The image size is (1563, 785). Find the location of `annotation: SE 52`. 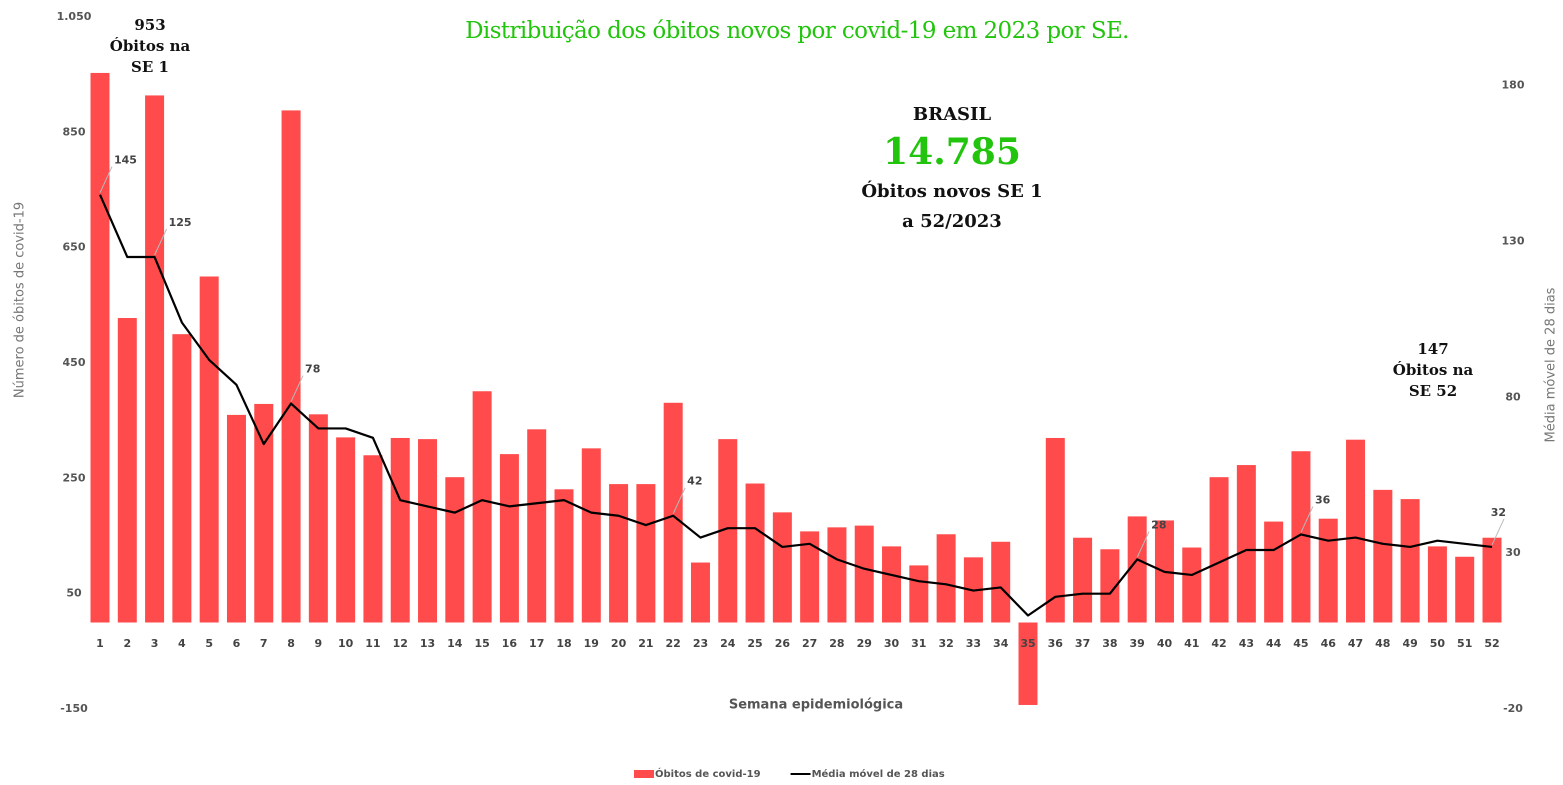

annotation: SE 52 is located at coordinates (1433, 391).